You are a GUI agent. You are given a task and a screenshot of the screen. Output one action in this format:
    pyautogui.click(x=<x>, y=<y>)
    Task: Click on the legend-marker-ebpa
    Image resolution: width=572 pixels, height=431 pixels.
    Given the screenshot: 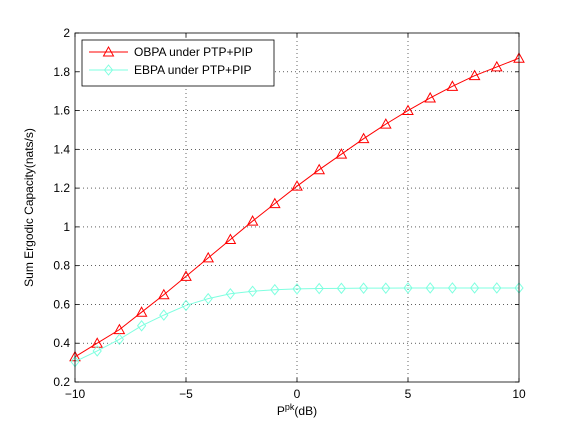 What is the action you would take?
    pyautogui.click(x=108, y=70)
    